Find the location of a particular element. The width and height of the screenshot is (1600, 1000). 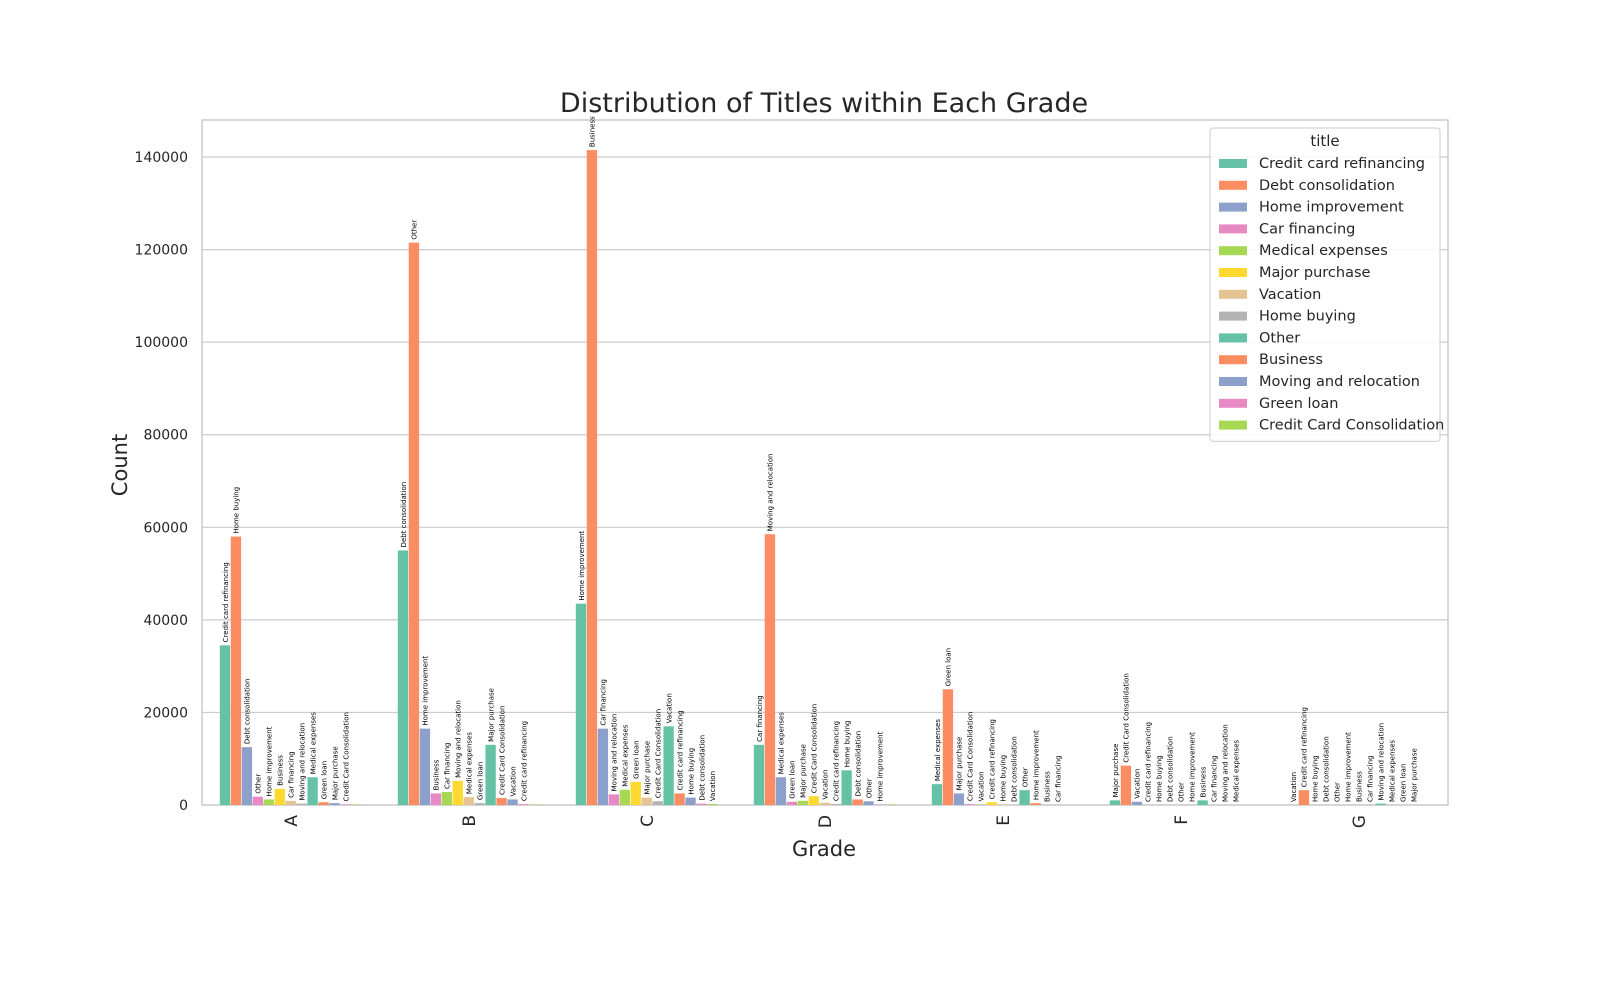

legend-entry: Credit card refinancing is located at coordinates (1342, 164).